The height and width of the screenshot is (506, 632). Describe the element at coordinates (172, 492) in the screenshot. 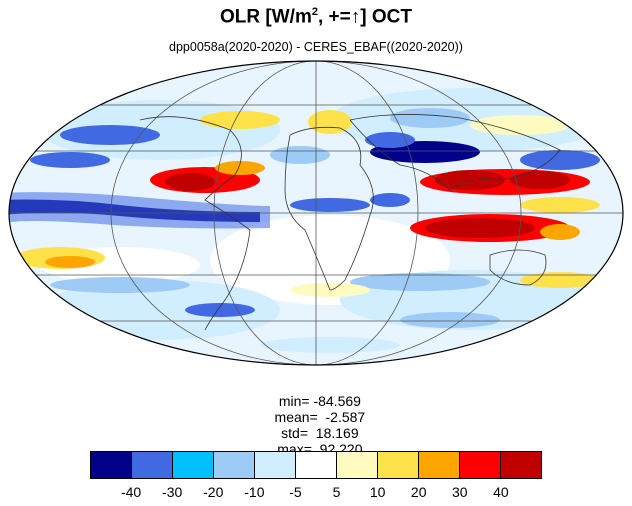

I see `colorbar-tick-label: -30` at that location.